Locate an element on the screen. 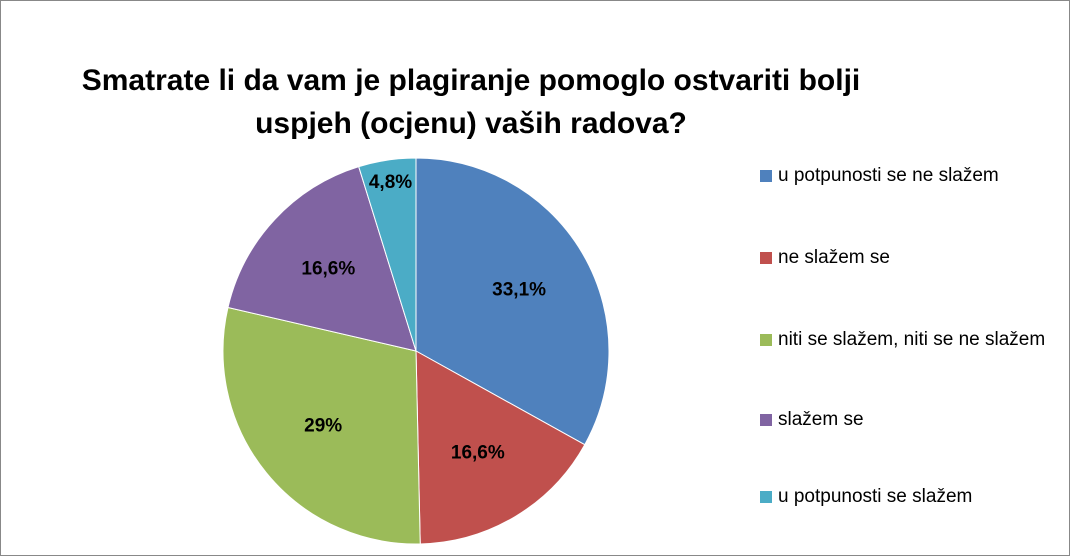  data-label: 4,8% is located at coordinates (390, 182).